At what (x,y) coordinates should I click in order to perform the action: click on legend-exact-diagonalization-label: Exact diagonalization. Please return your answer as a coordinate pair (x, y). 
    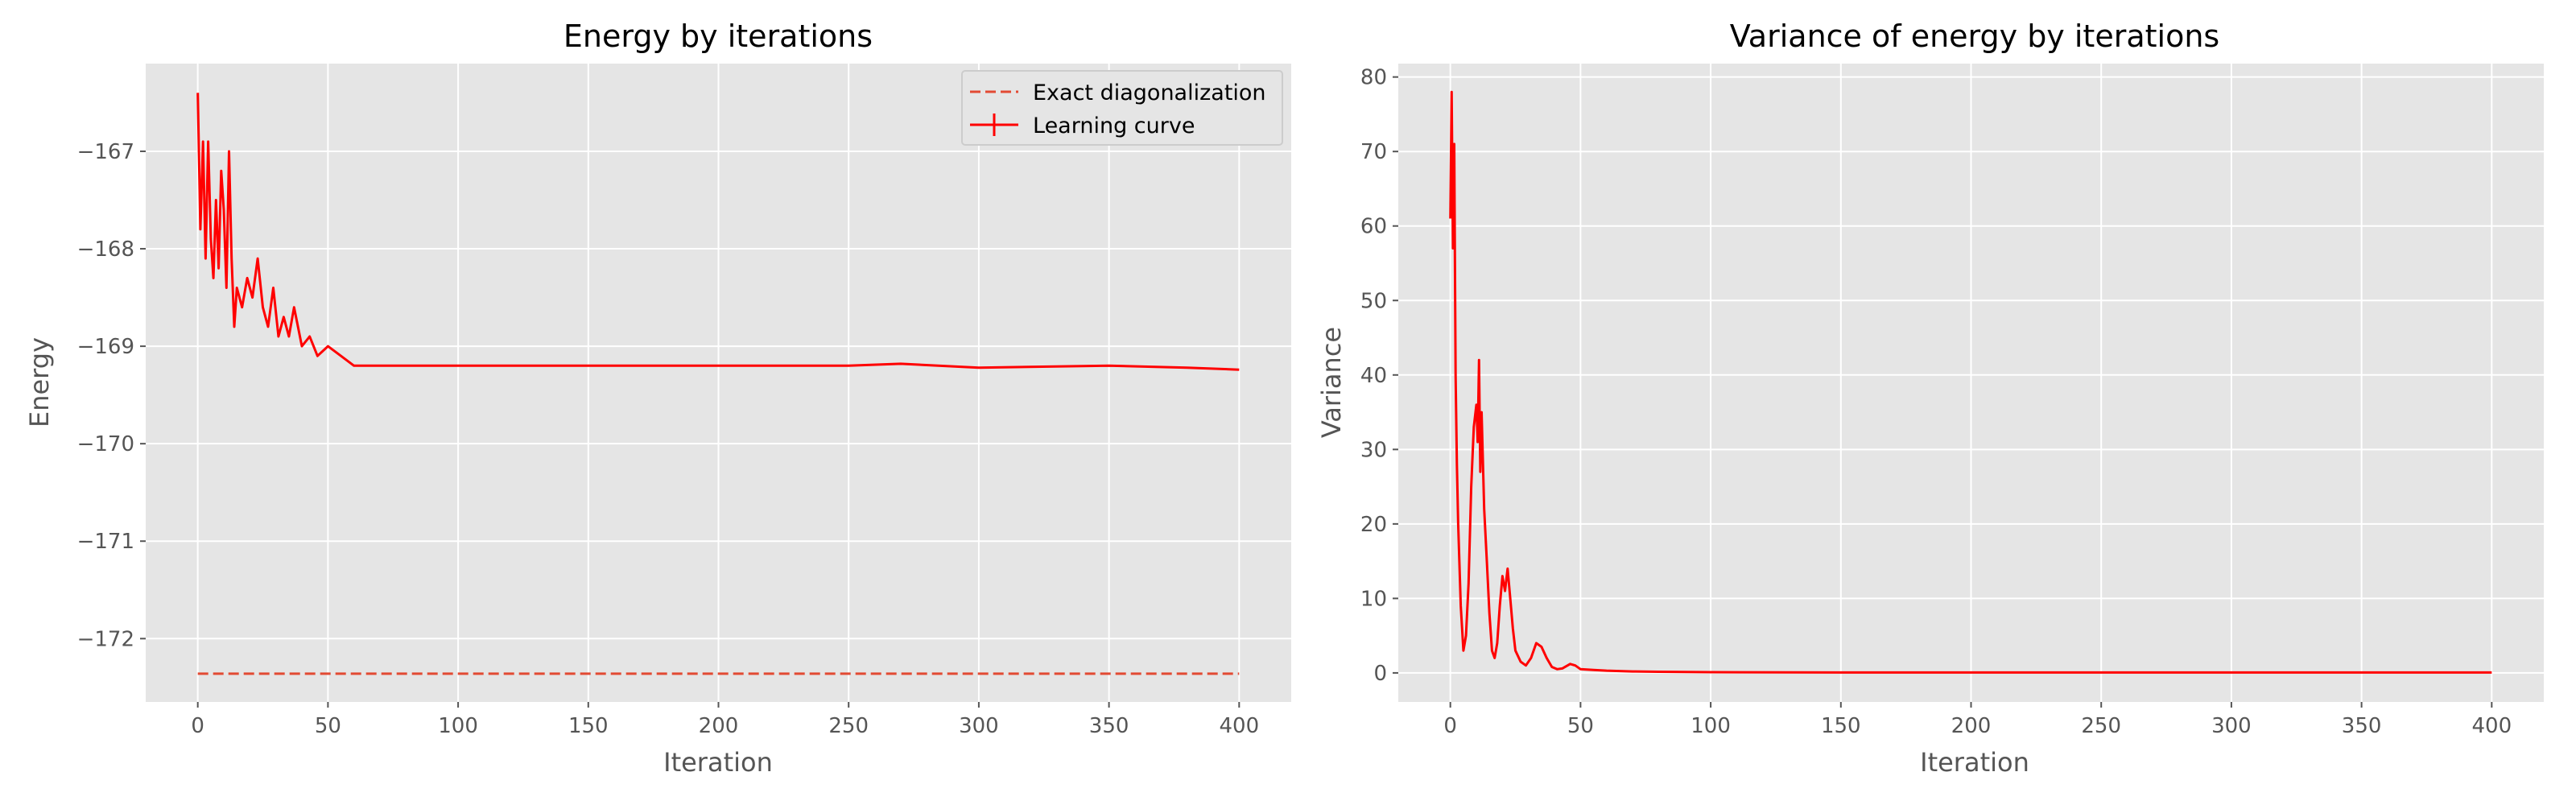
    Looking at the image, I should click on (1149, 92).